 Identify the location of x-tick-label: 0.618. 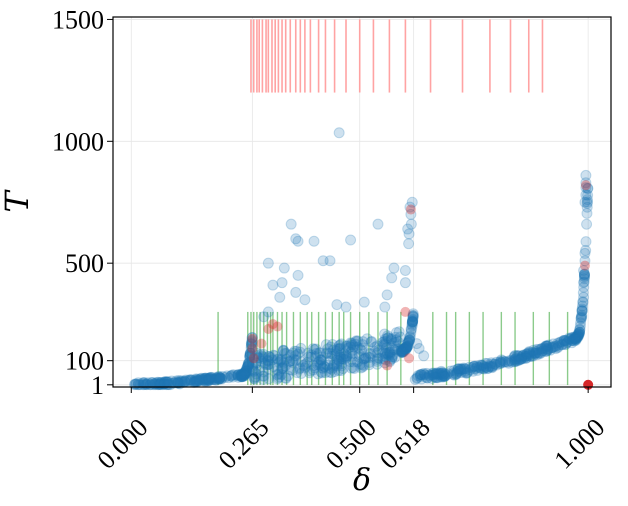
(405, 444).